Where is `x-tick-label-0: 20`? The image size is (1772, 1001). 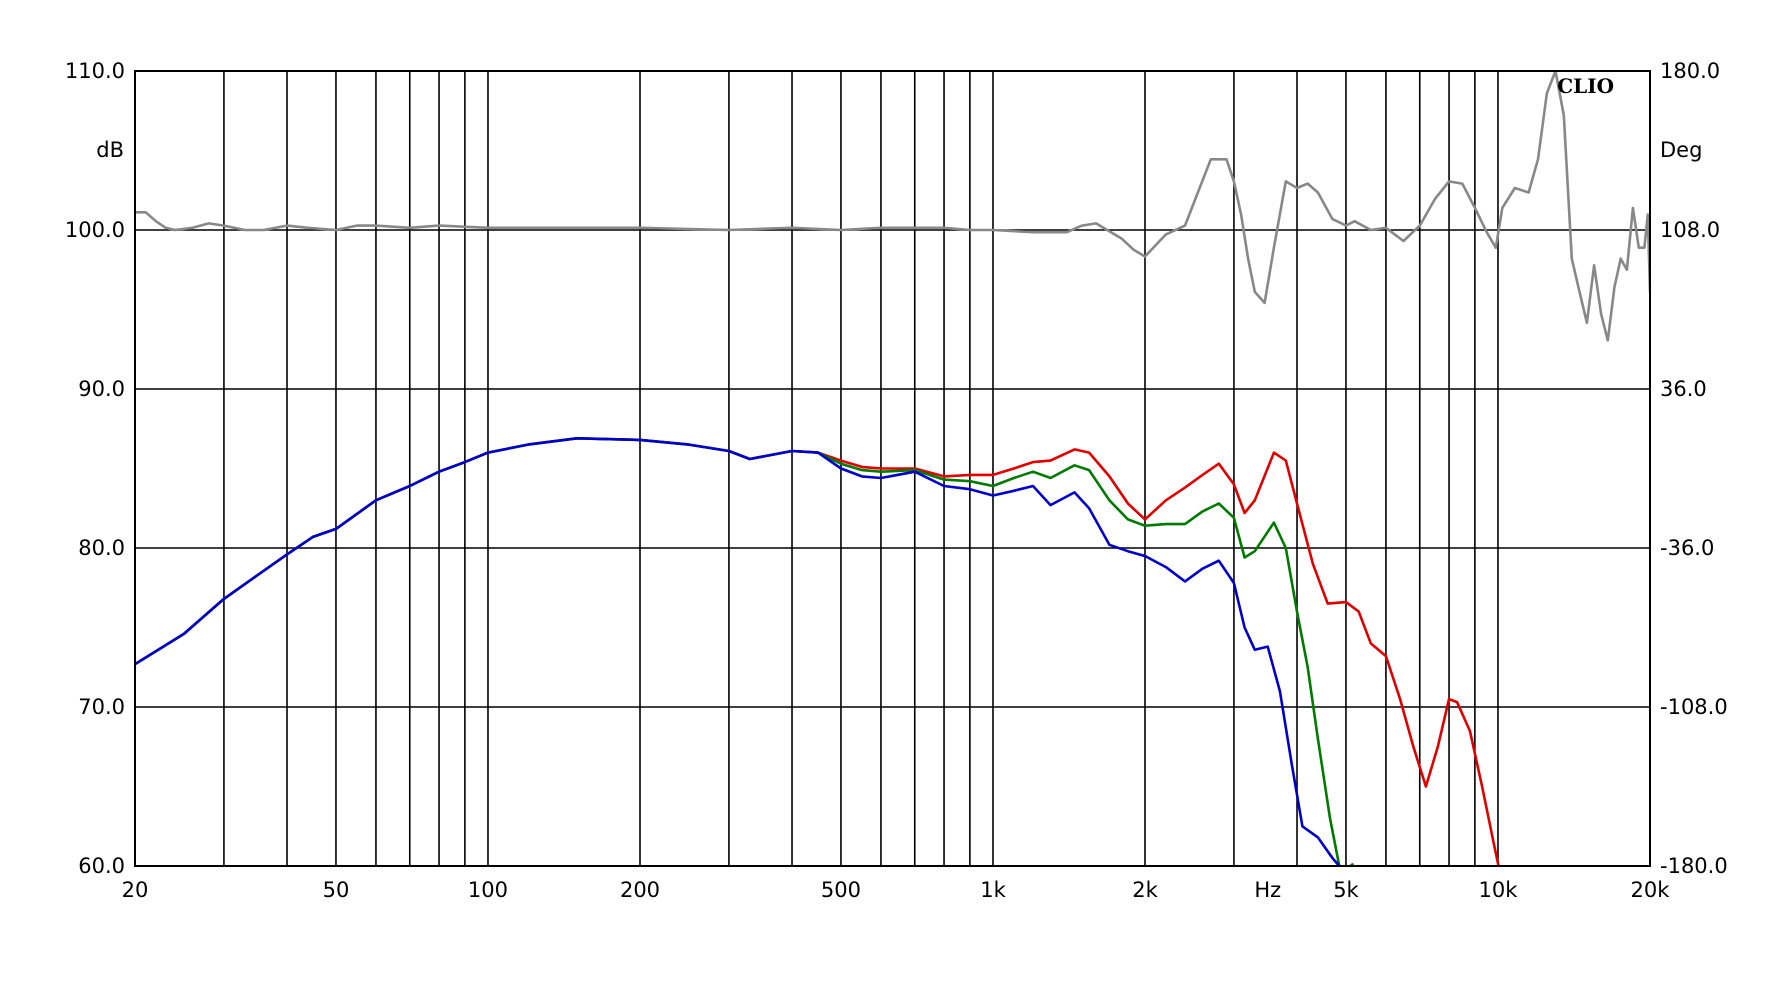 x-tick-label-0: 20 is located at coordinates (135, 890).